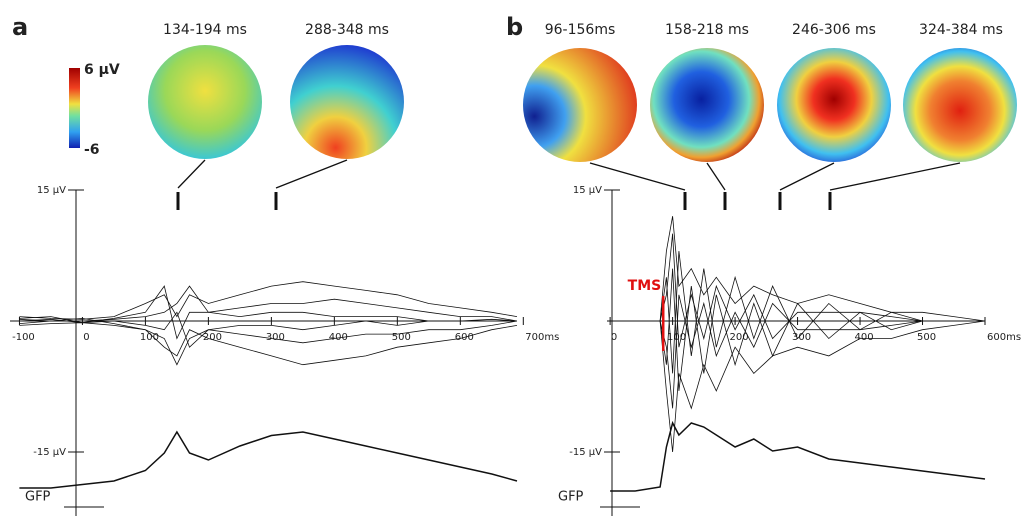  What do you see at coordinates (834, 30) in the screenshot?
I see `topomap-title: 246-306 ms` at bounding box center [834, 30].